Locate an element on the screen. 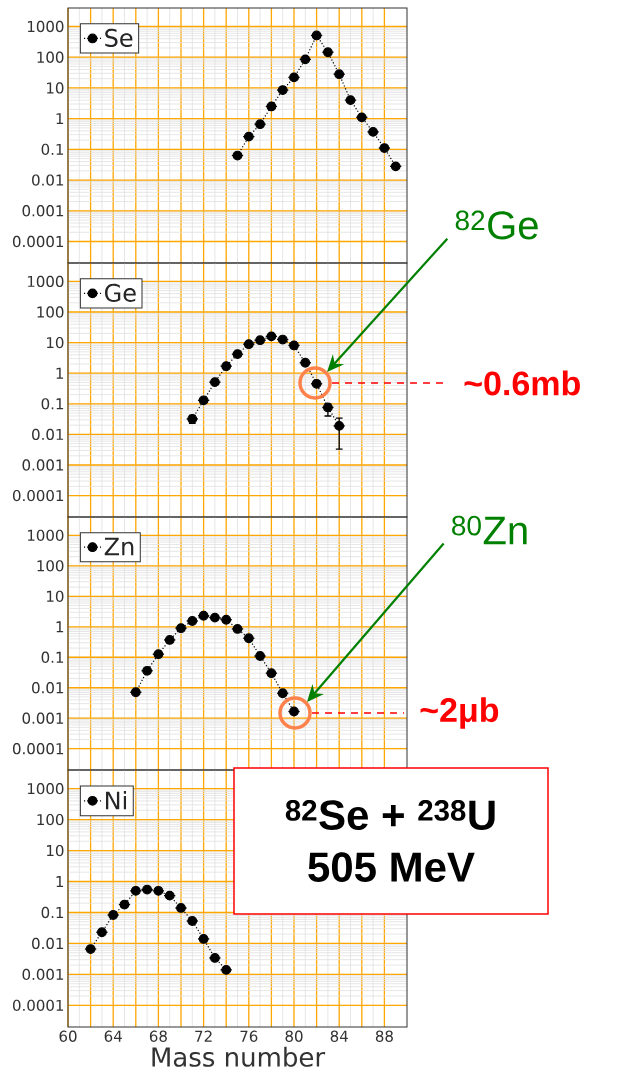 Image resolution: width=629 pixels, height=1084 pixels. legend-label: Ge is located at coordinates (120, 292).